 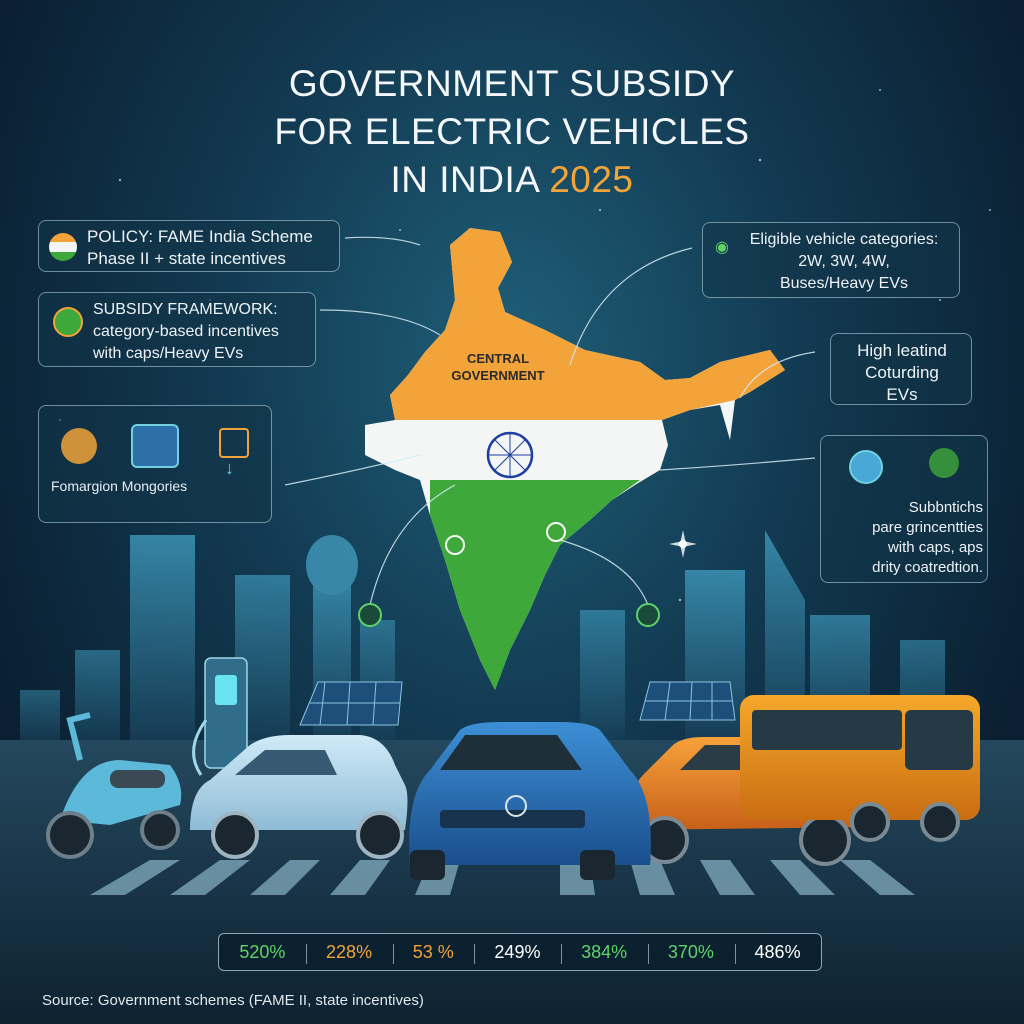 I want to click on stat-value: 53 %, so click(x=426, y=953).